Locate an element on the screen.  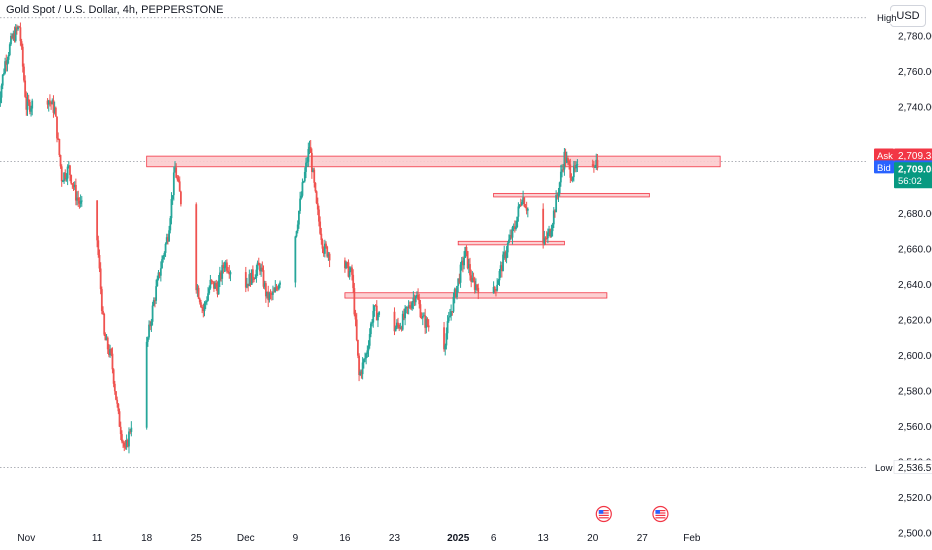
x-tick-label: 9 is located at coordinates (296, 538).